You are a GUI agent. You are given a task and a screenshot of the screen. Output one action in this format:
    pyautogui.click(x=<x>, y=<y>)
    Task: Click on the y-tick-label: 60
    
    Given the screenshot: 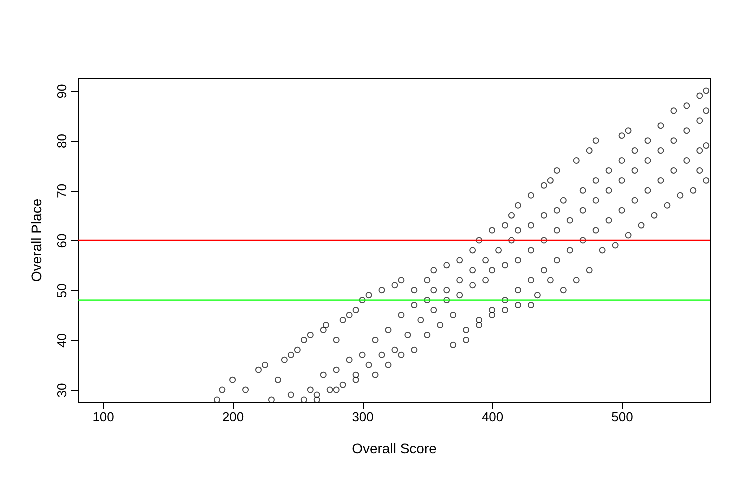 What is the action you would take?
    pyautogui.click(x=62, y=241)
    